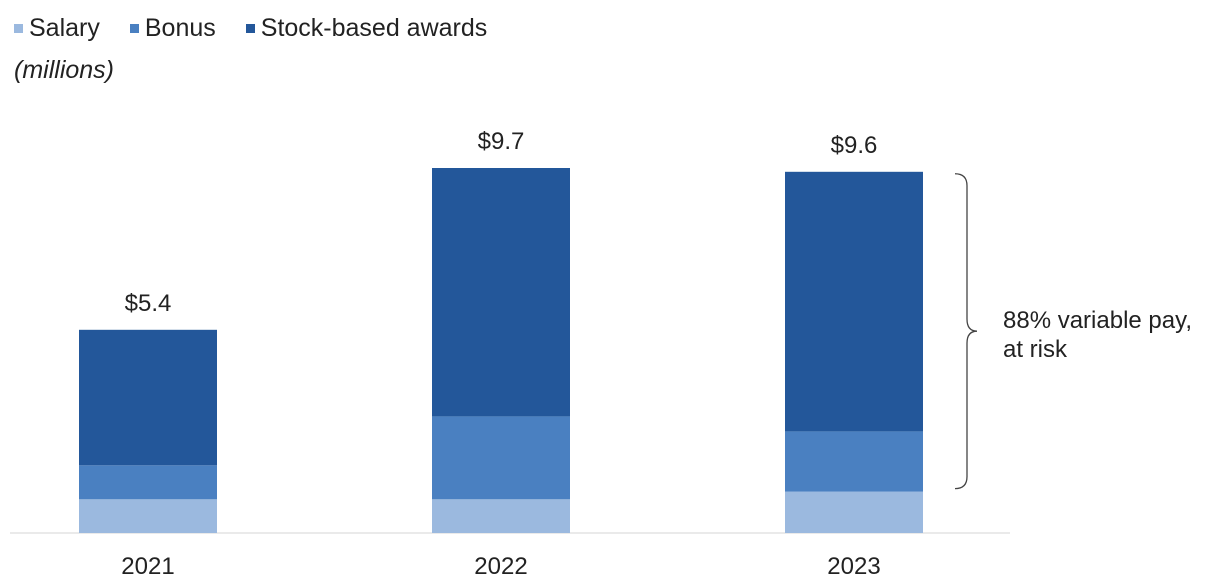 This screenshot has width=1214, height=577. What do you see at coordinates (501, 141) in the screenshot?
I see `total-label-2022: $9.7` at bounding box center [501, 141].